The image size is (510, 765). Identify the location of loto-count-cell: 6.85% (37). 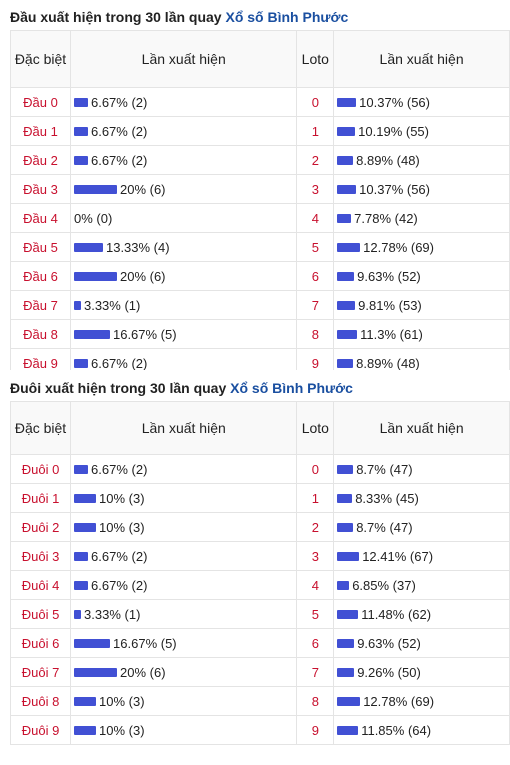
(421, 585).